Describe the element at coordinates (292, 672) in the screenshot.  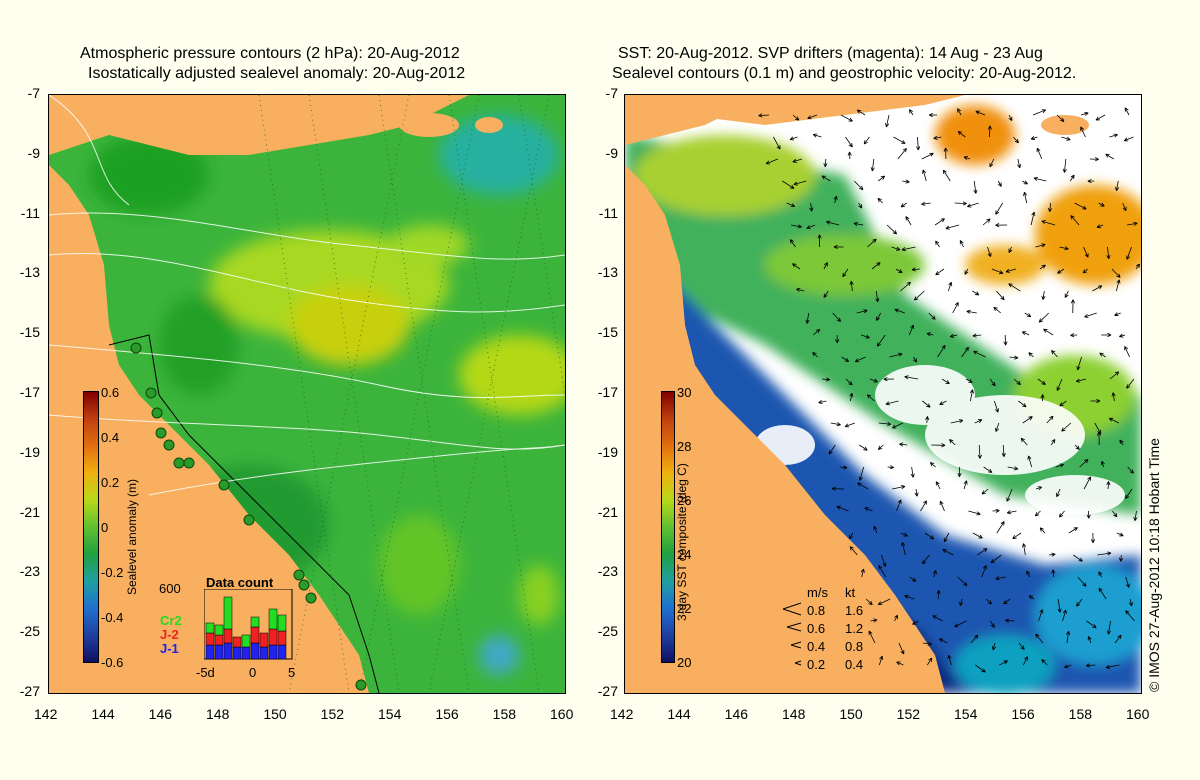
I see `data-count-xtick-3: 5` at that location.